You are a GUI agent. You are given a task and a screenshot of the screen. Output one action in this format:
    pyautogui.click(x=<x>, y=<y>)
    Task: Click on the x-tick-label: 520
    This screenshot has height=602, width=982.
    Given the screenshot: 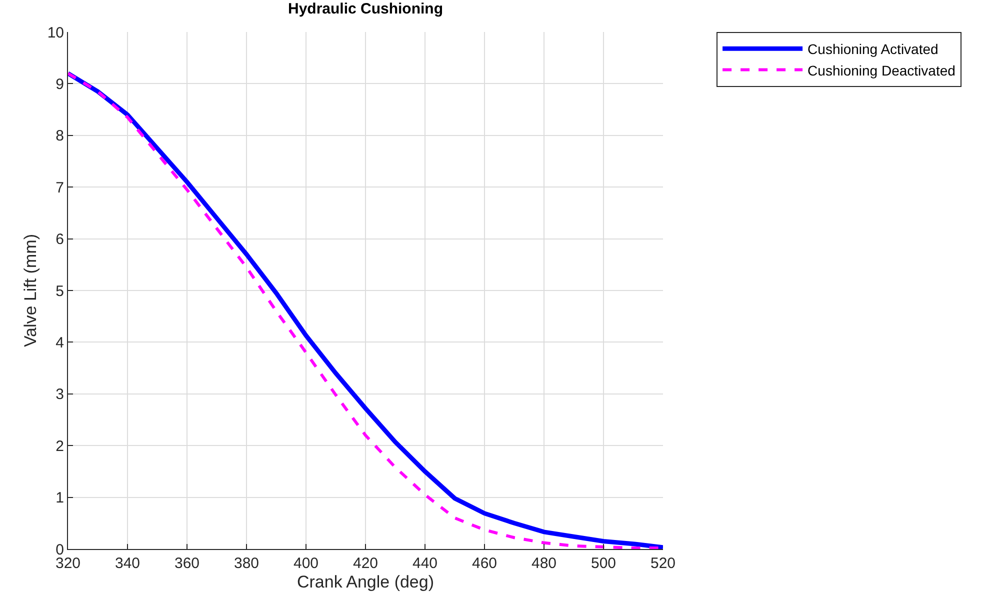 What is the action you would take?
    pyautogui.click(x=663, y=563)
    